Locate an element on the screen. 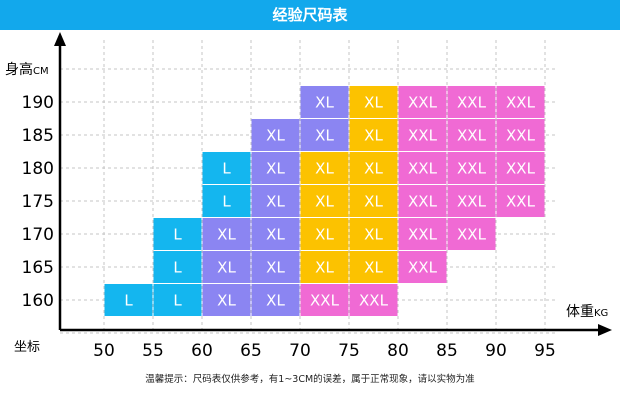 Image resolution: width=620 pixels, height=400 pixels. y-axis-arrow-icon is located at coordinates (60, 39).